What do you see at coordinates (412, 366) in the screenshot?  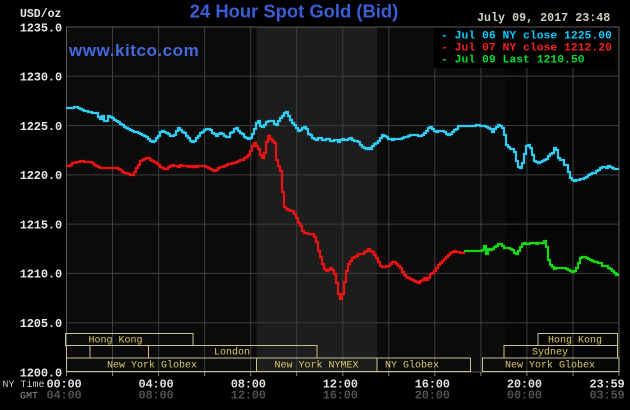 I see `svg-text: NY Globex` at bounding box center [412, 366].